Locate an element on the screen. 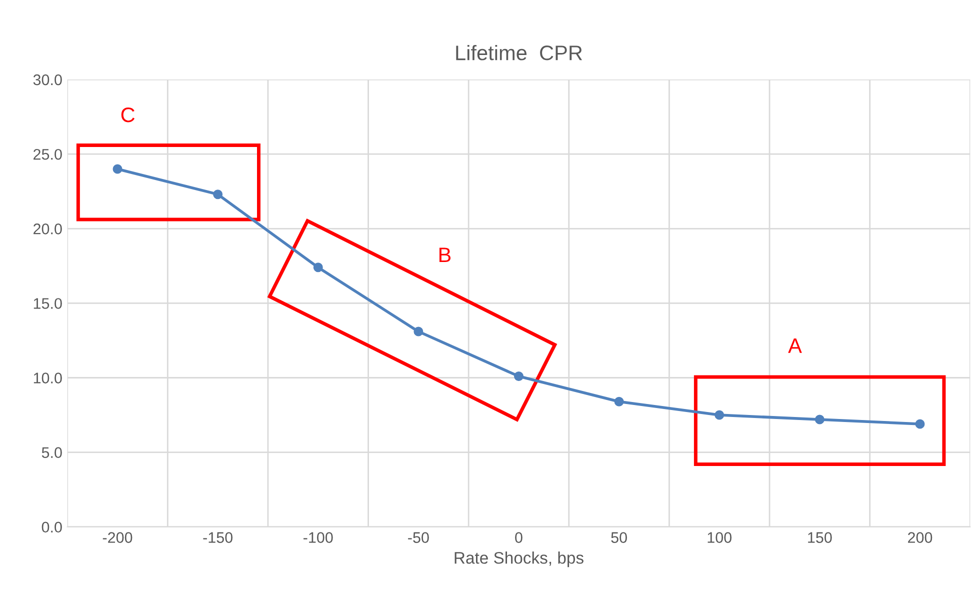 This screenshot has height=607, width=976. x-tick-label: 200 is located at coordinates (920, 537).